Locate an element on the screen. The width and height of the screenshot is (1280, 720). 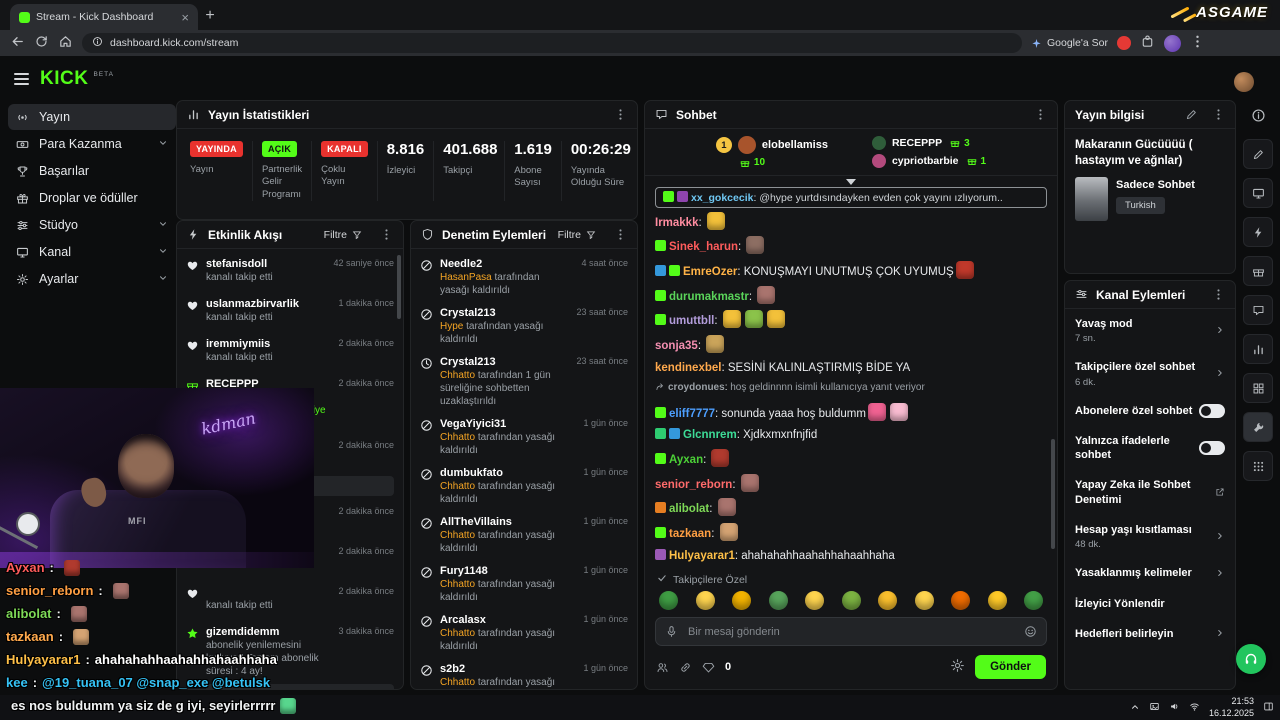
tray-volume-icon is located at coordinates (1174, 708).